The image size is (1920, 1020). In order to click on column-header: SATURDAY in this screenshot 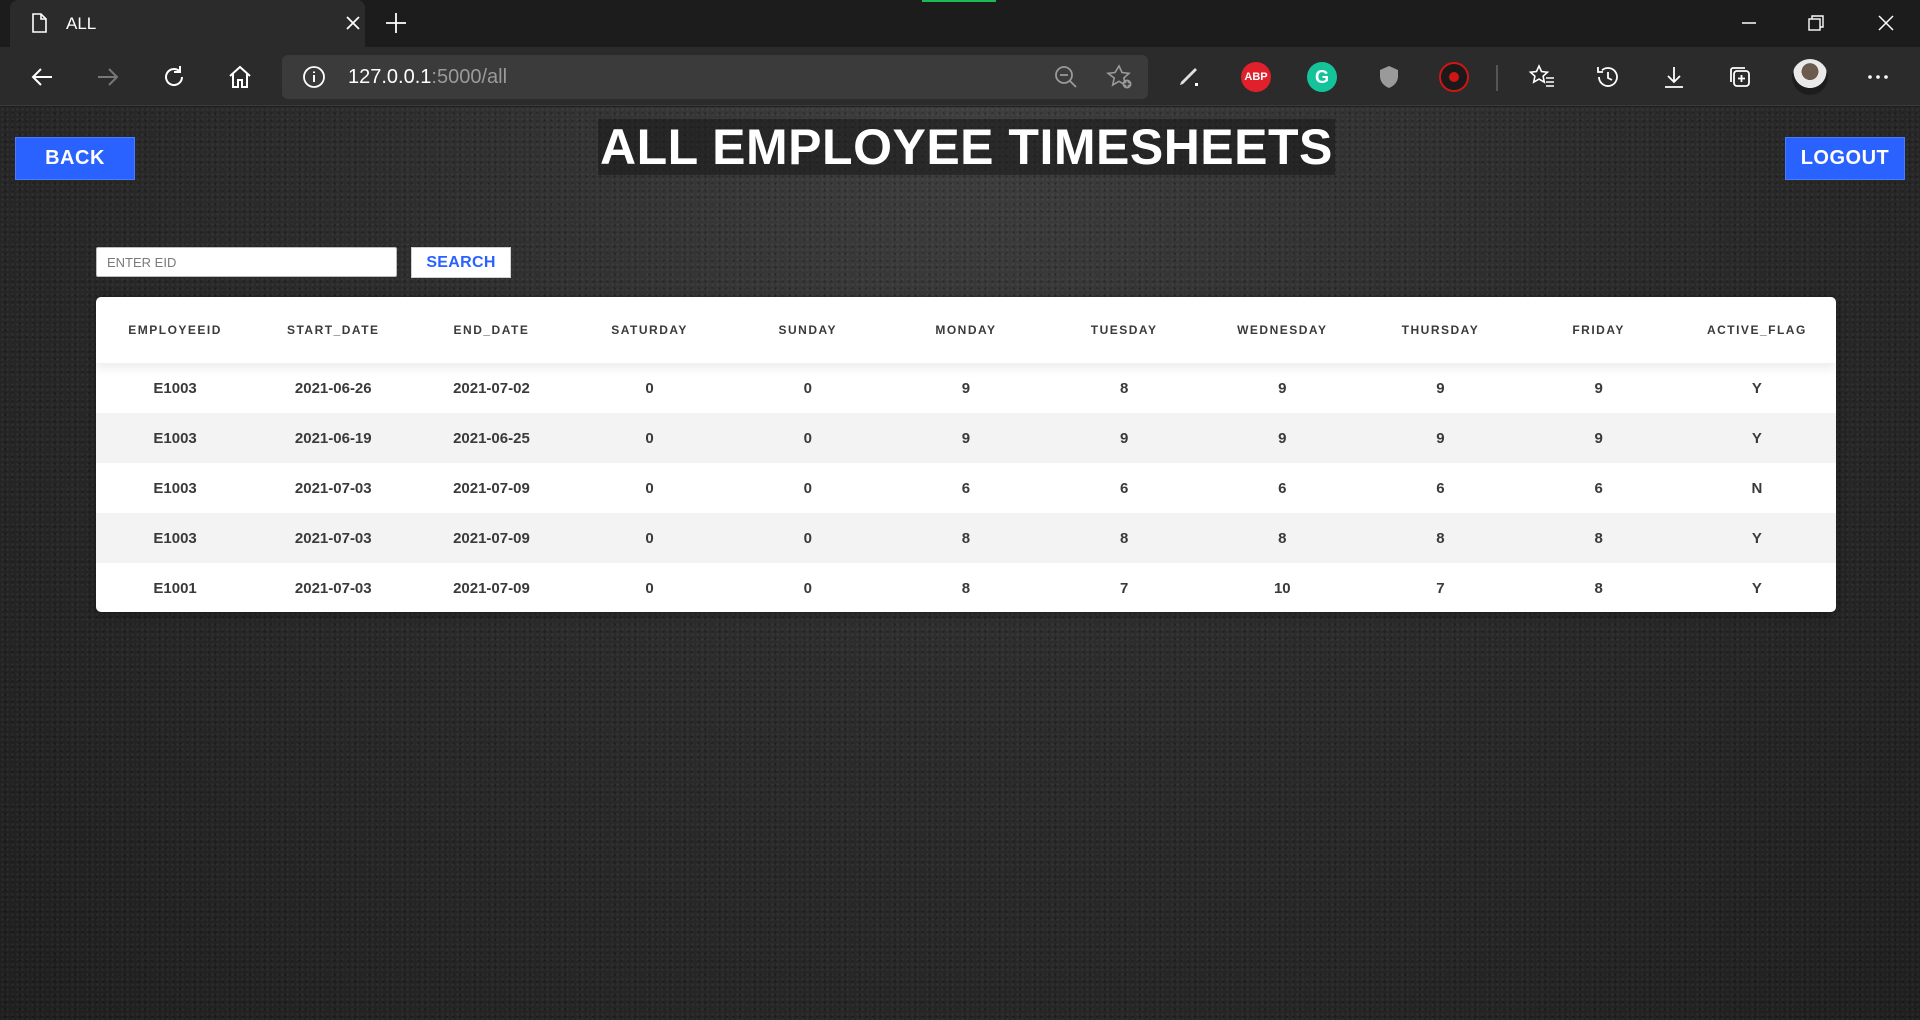, I will do `click(649, 330)`.